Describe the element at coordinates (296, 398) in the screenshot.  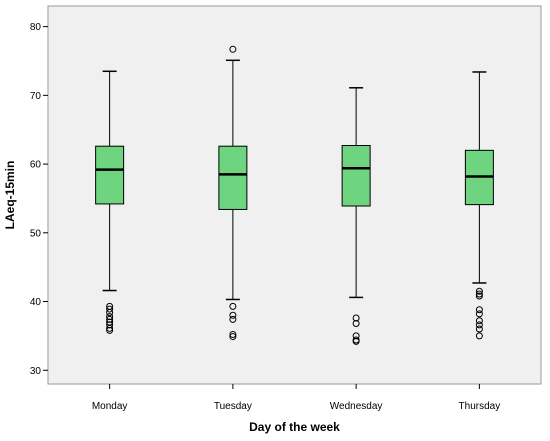
I see `x-axis: Monday Tuesday Wednesday Thursday` at that location.